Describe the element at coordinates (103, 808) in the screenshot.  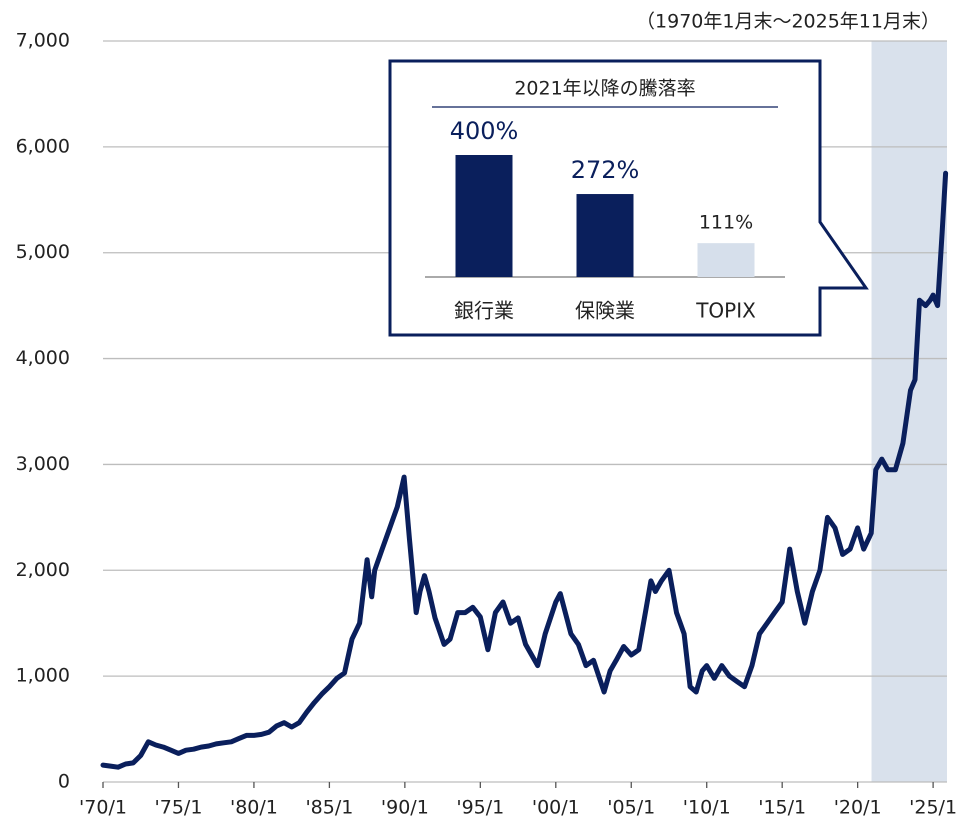
I see `x-tick-label: '70/1` at that location.